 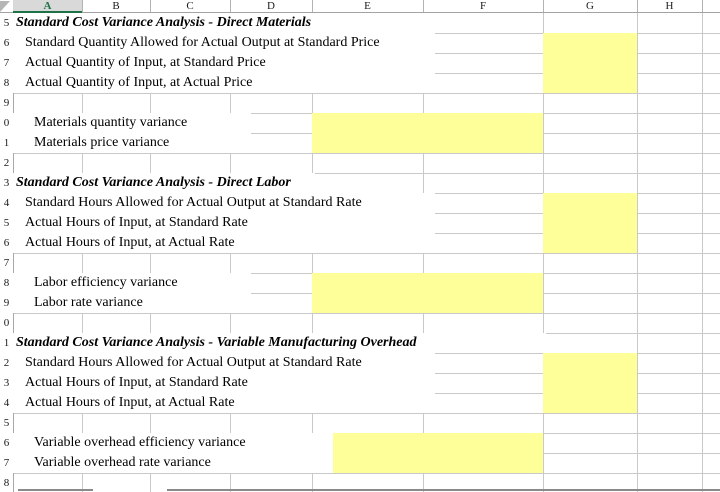 What do you see at coordinates (6, 243) in the screenshot?
I see `row-header-16: 6` at bounding box center [6, 243].